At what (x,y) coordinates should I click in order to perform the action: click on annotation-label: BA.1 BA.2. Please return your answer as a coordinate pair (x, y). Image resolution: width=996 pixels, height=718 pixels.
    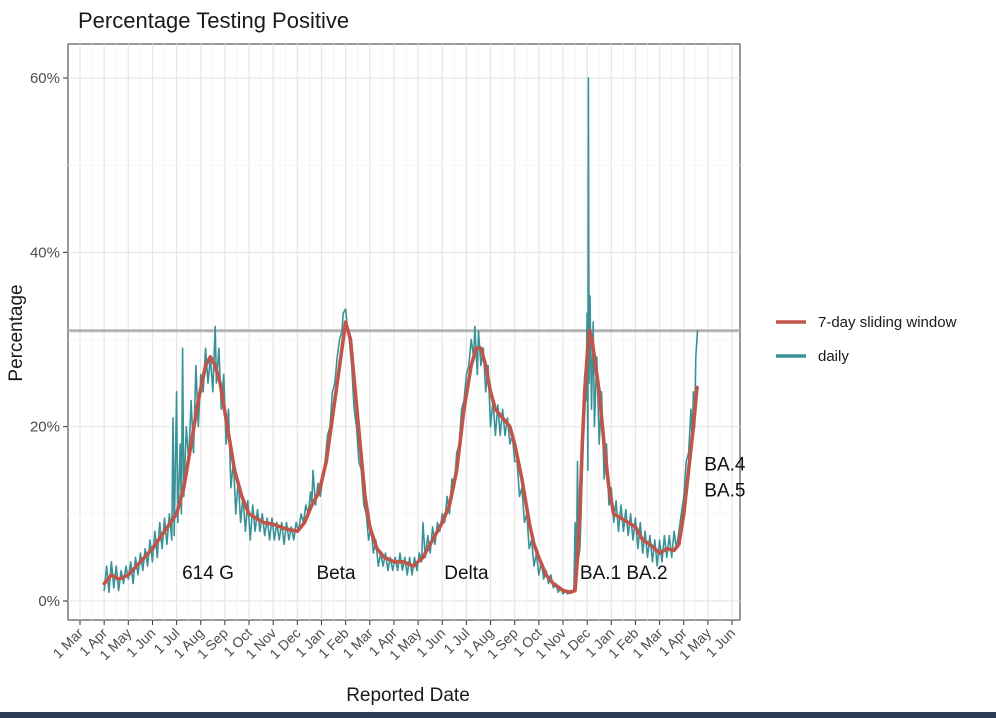
    Looking at the image, I should click on (624, 573).